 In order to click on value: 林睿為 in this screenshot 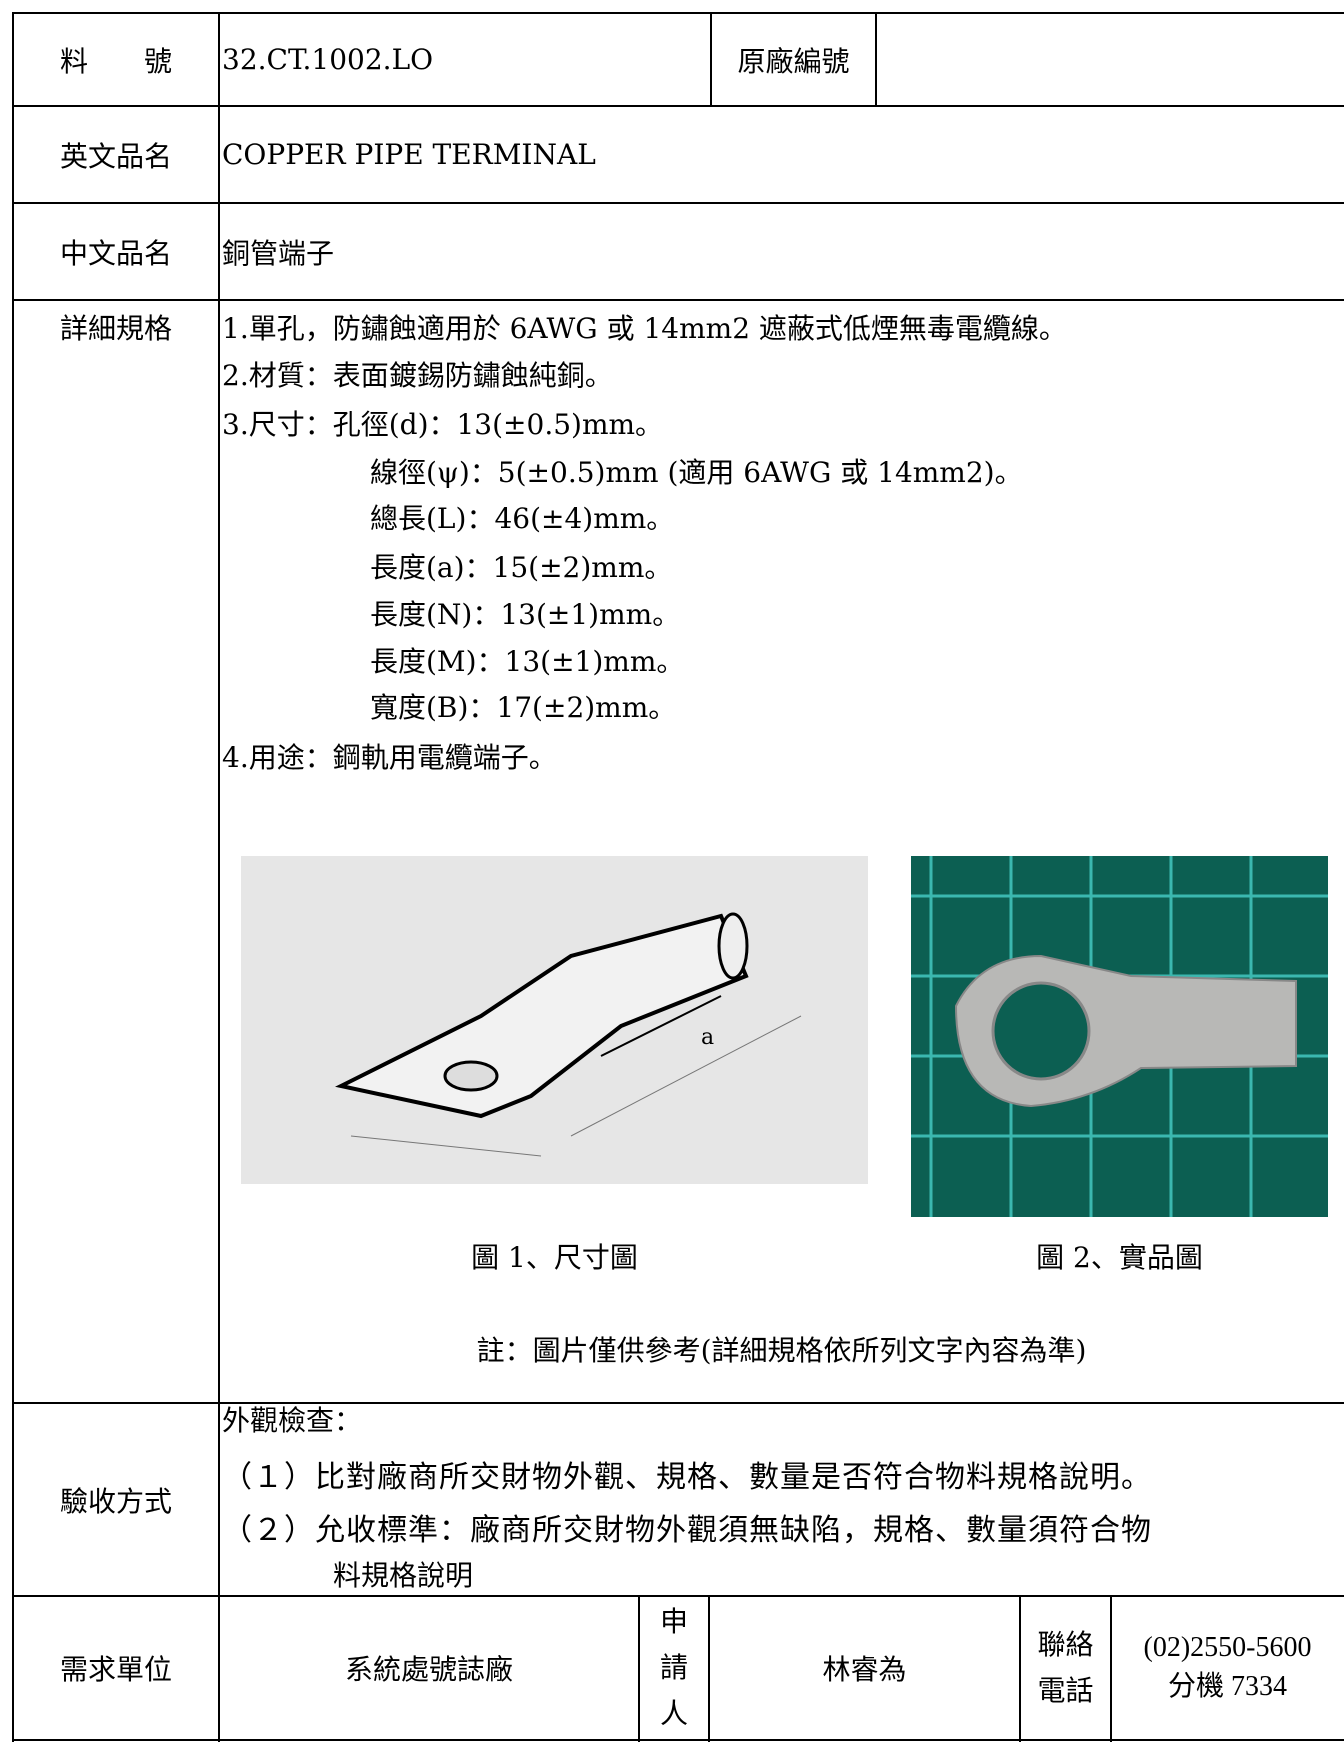, I will do `click(864, 1669)`.